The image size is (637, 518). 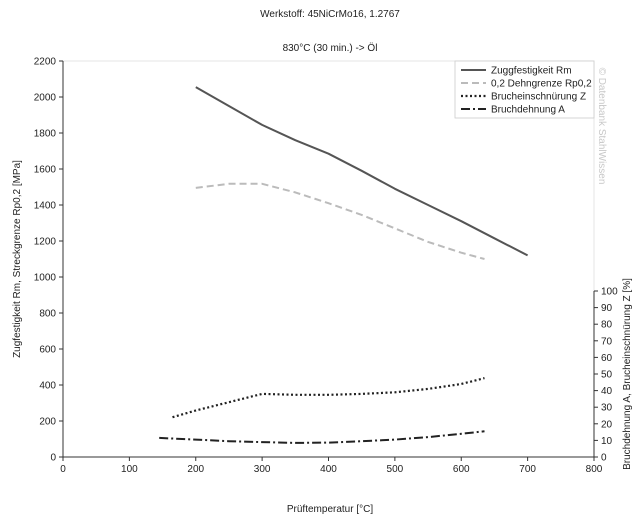 I want to click on x-tick-label: 800, so click(x=594, y=469).